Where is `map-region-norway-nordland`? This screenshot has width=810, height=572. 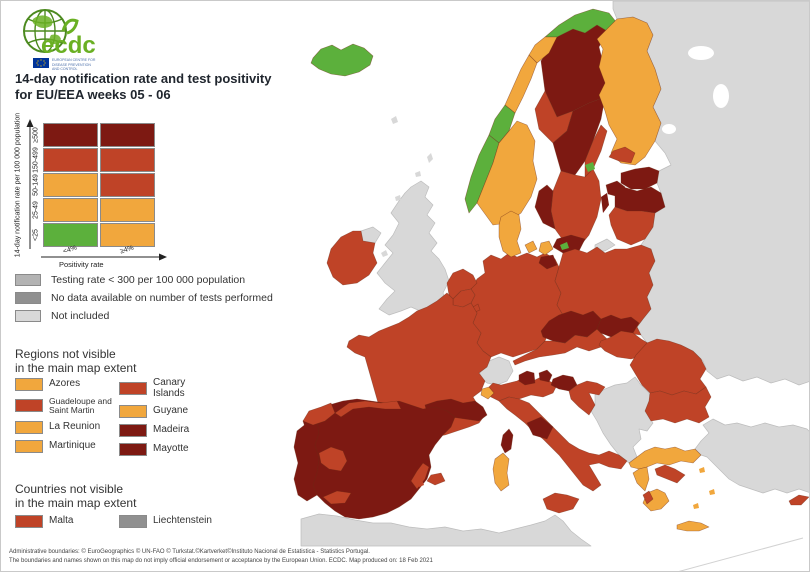 map-region-norway-nordland is located at coordinates (521, 84).